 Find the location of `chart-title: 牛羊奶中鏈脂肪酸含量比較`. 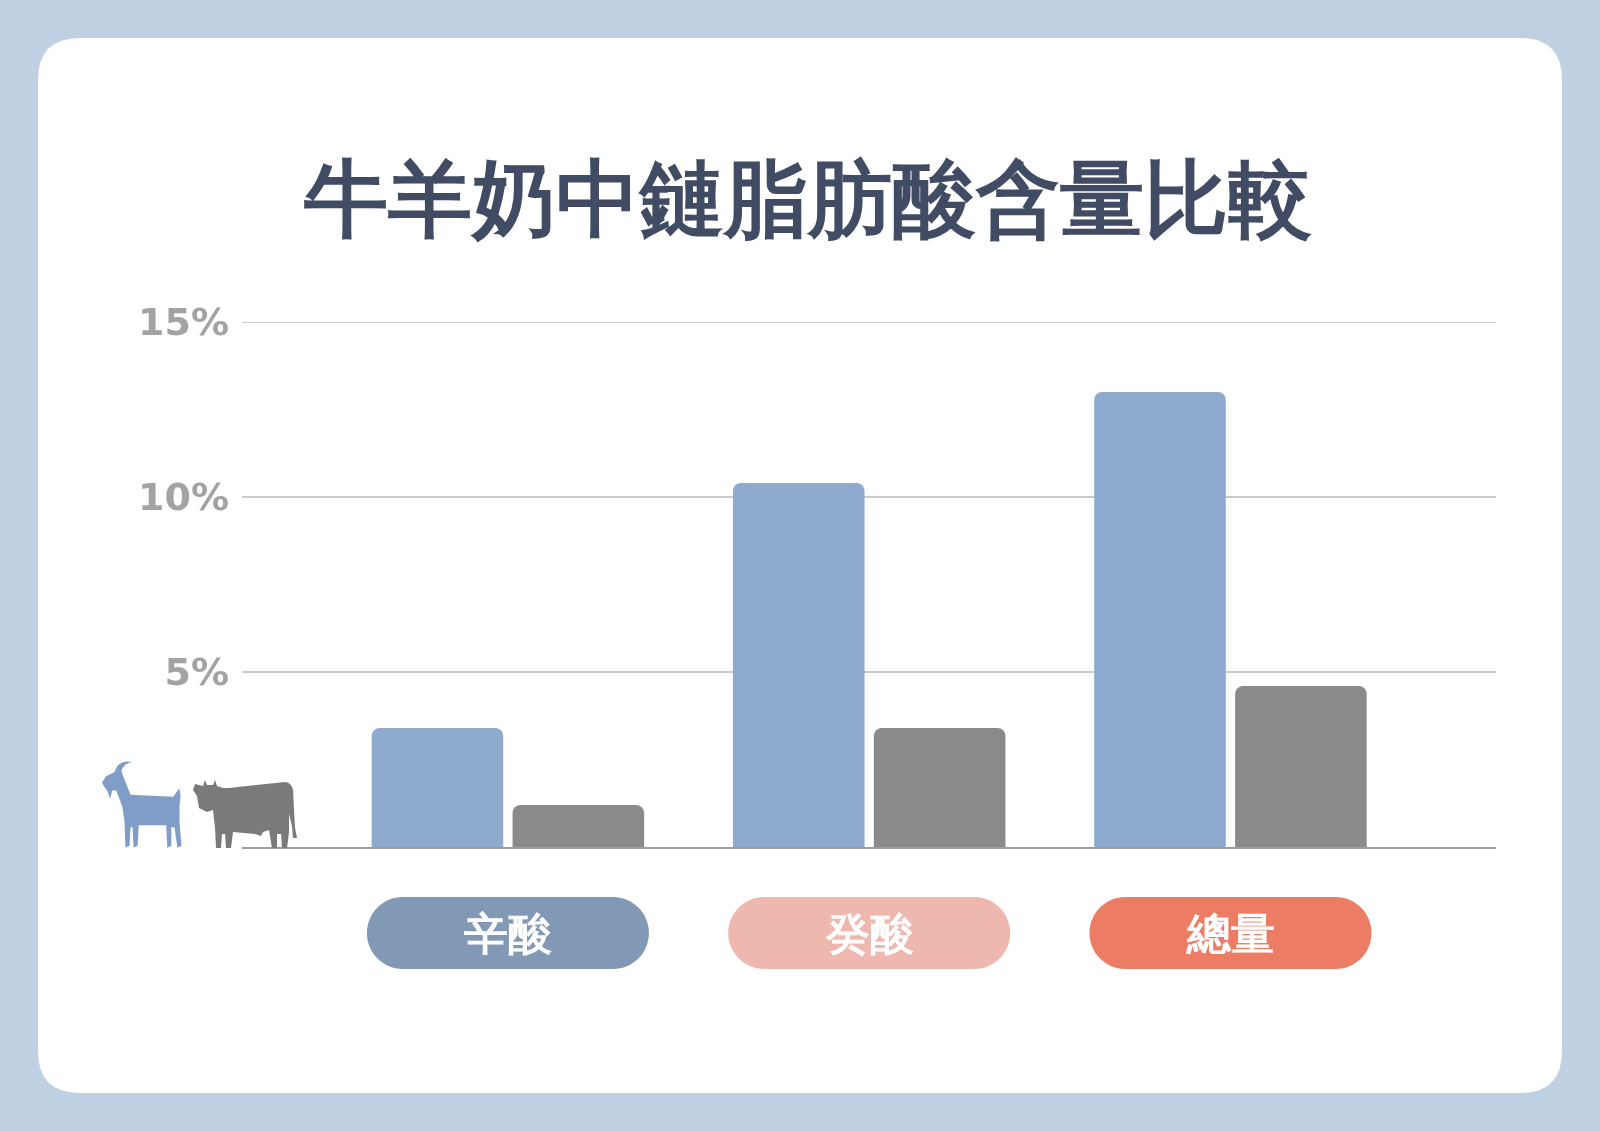

chart-title: 牛羊奶中鏈脂肪酸含量比較 is located at coordinates (808, 199).